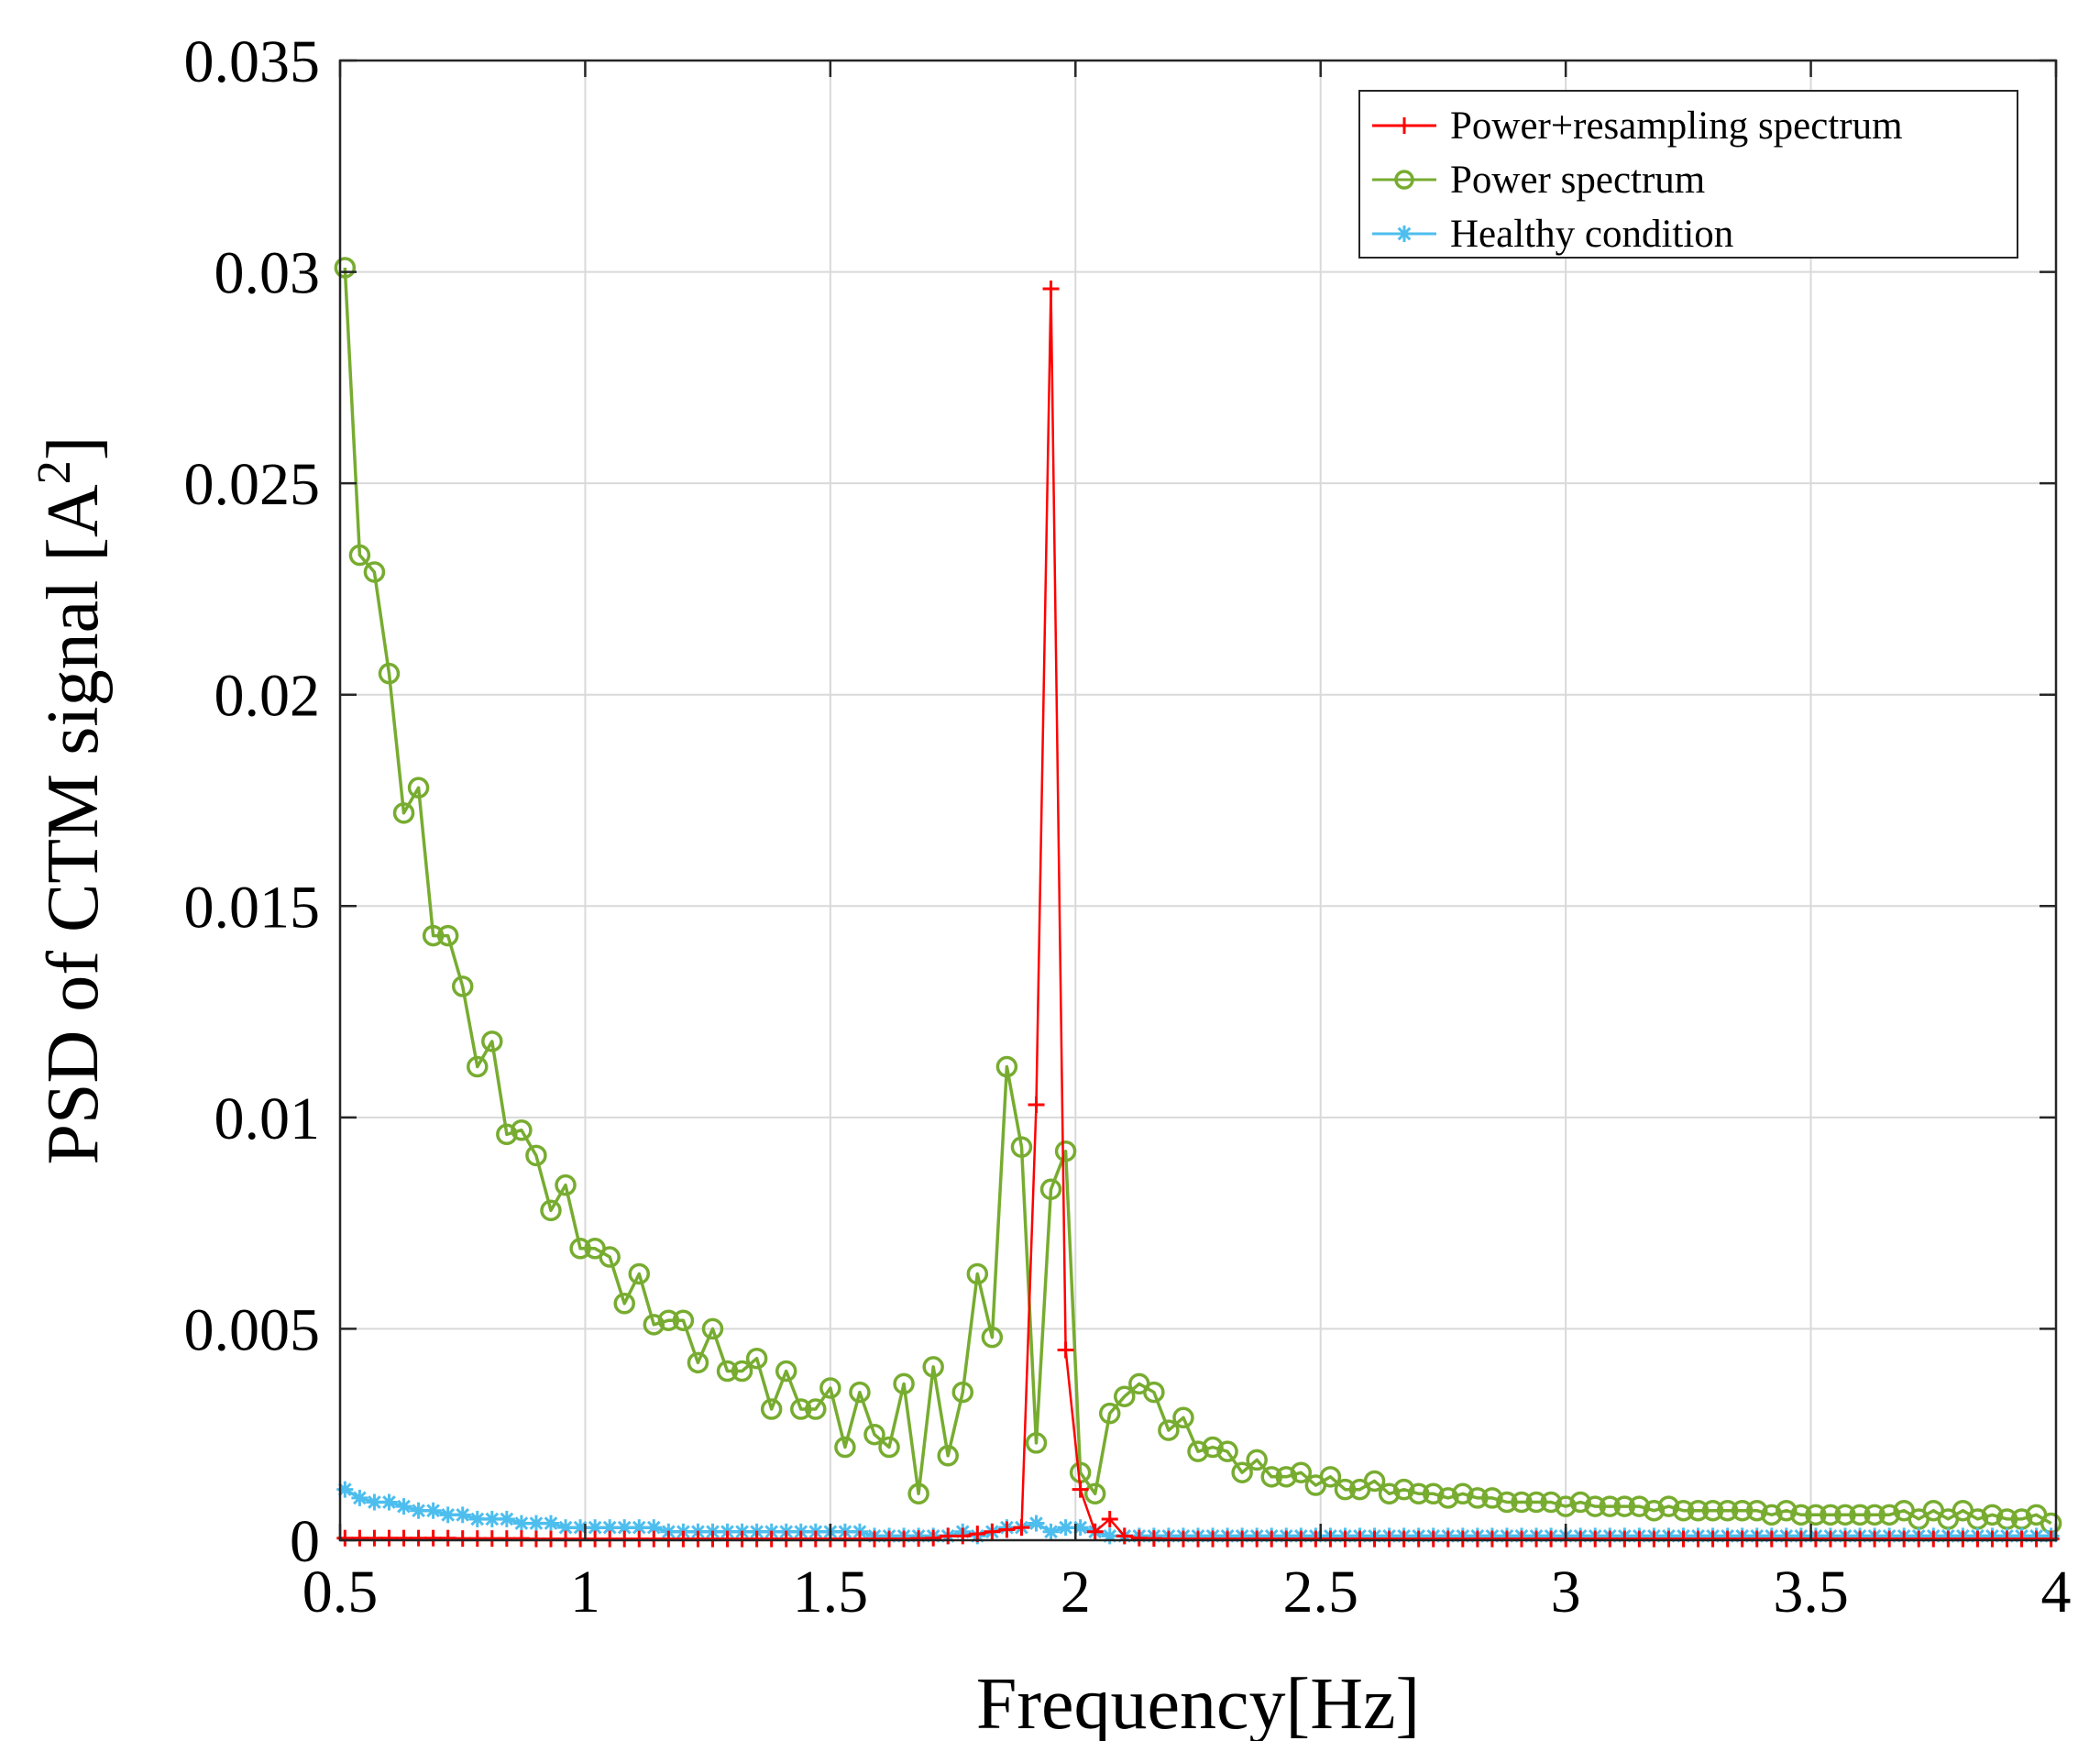  I want to click on y-tick-label: 0.025, so click(252, 485).